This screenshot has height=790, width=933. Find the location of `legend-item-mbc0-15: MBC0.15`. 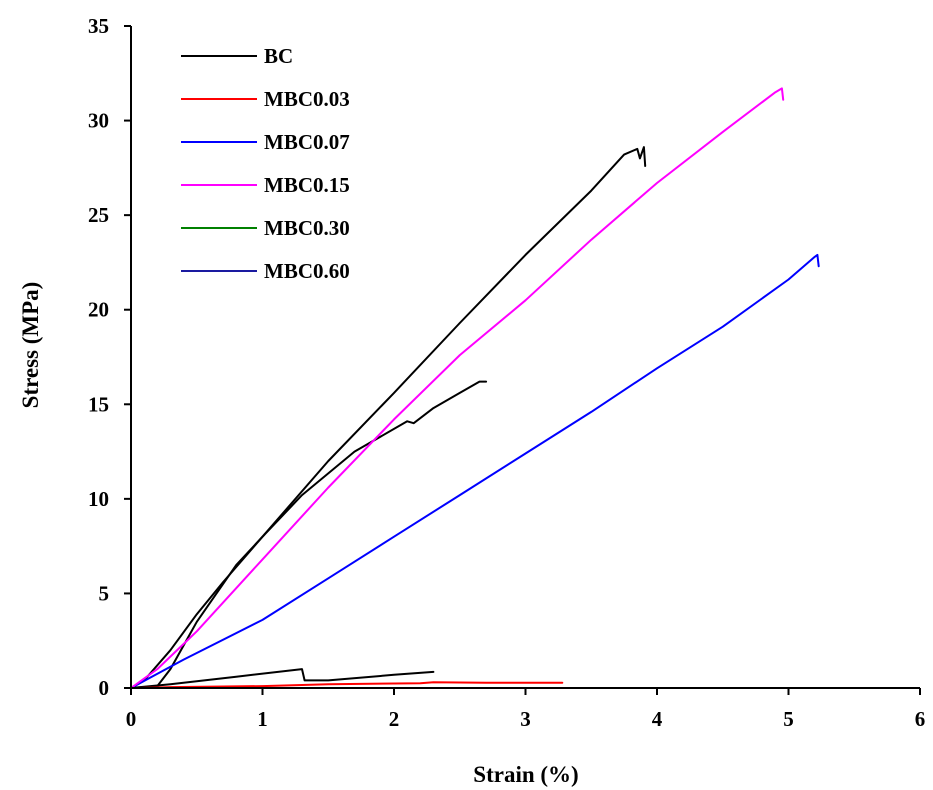

legend-item-mbc0-15: MBC0.15 is located at coordinates (265, 185).